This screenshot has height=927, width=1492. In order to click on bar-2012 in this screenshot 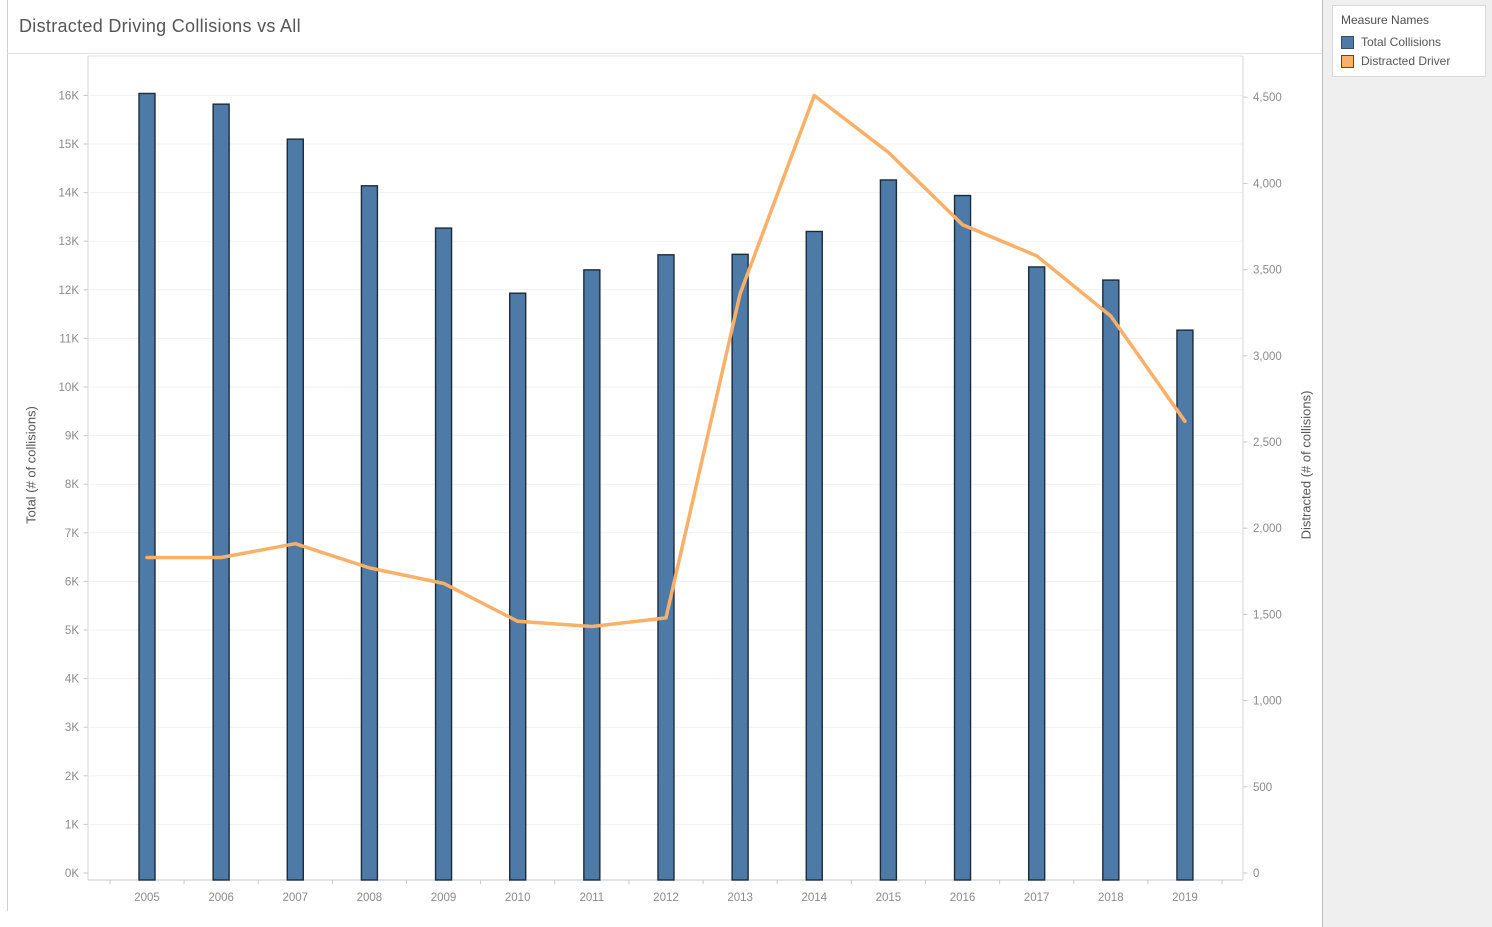, I will do `click(666, 567)`.